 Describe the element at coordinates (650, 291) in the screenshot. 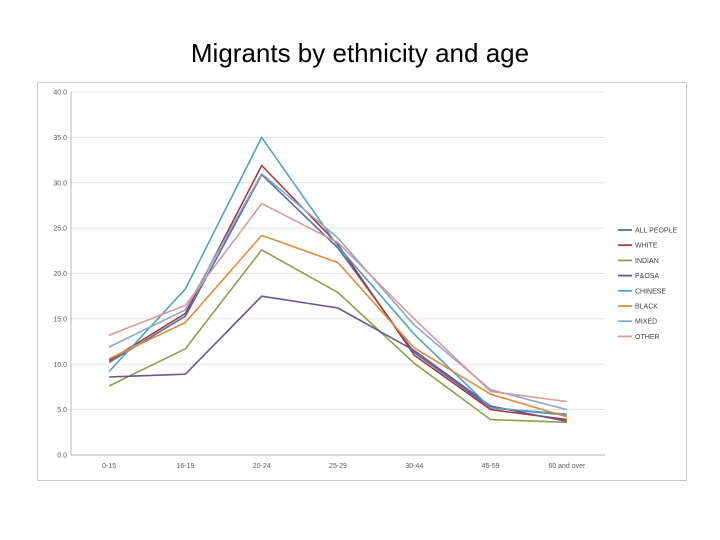

I see `legend-label: CHINESE` at that location.